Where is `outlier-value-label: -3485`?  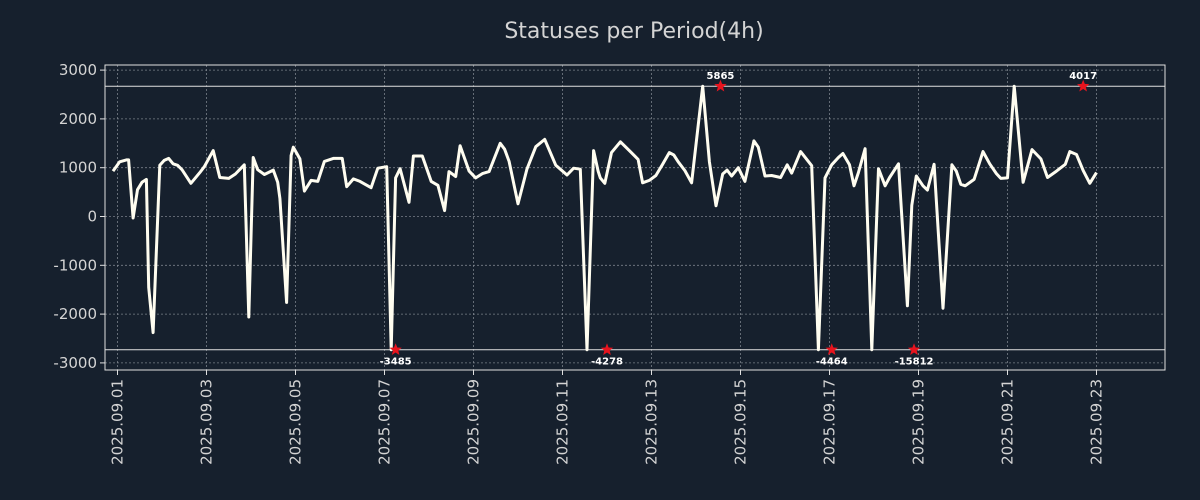
outlier-value-label: -3485 is located at coordinates (396, 362).